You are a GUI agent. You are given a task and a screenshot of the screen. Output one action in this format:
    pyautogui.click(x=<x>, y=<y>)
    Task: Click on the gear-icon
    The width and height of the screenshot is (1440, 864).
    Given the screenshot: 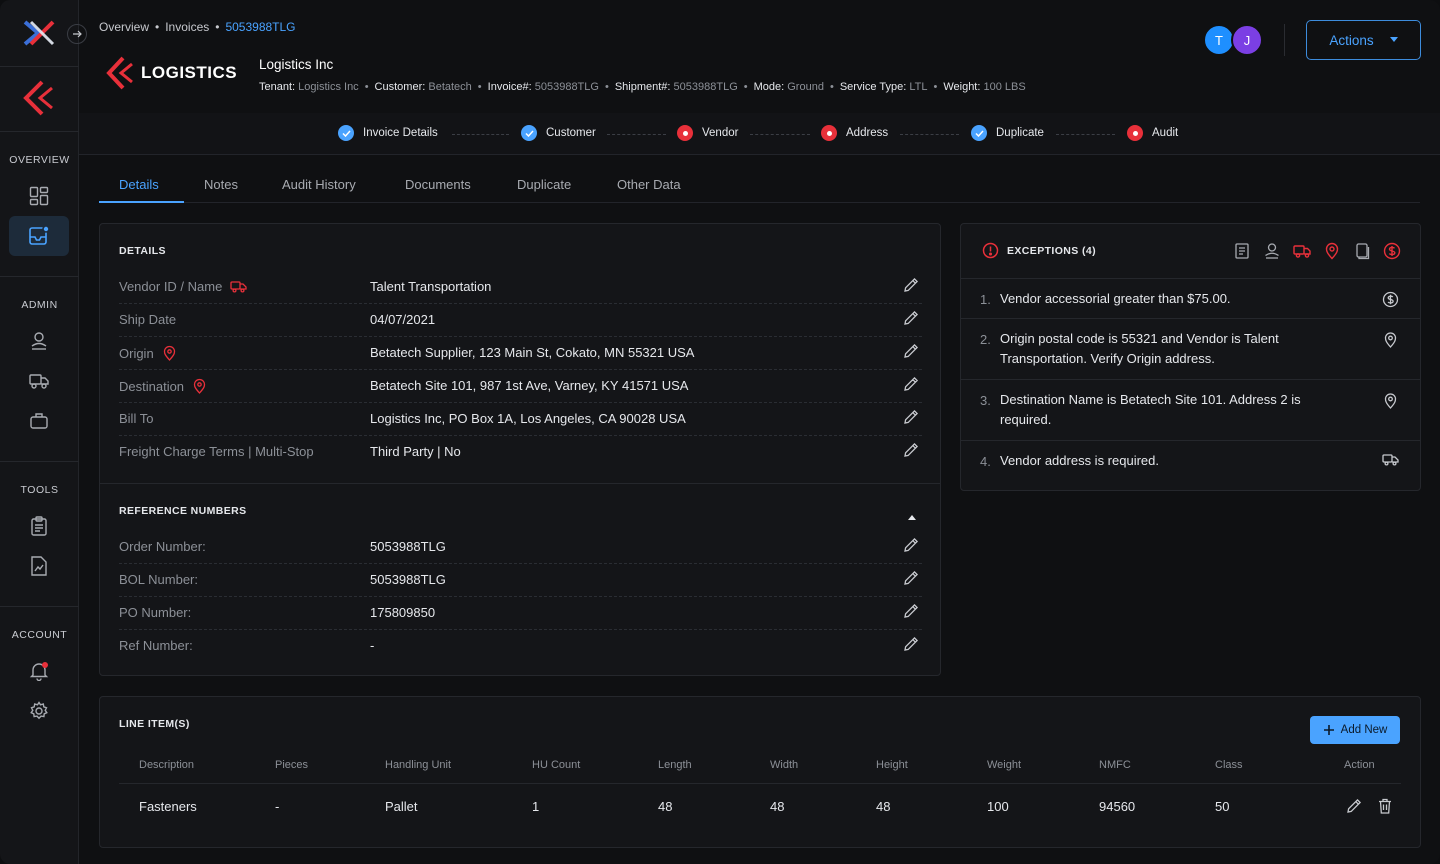 What is the action you would take?
    pyautogui.click(x=39, y=711)
    